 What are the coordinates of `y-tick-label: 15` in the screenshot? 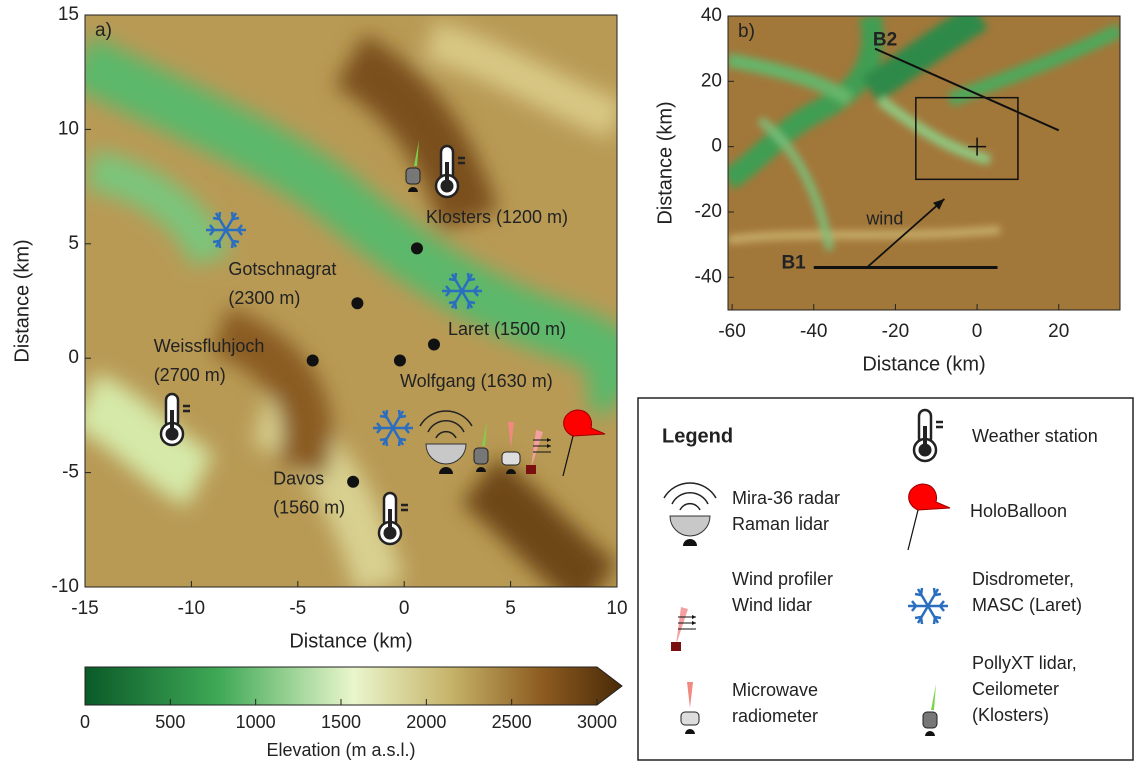 It's located at (68, 14).